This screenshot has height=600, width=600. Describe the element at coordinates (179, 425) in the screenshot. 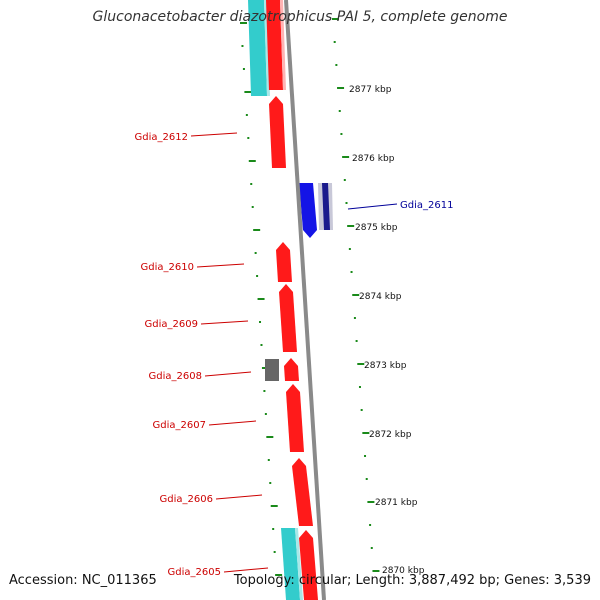

I see `gene-label-gdia-2607: Gdia_2607` at that location.